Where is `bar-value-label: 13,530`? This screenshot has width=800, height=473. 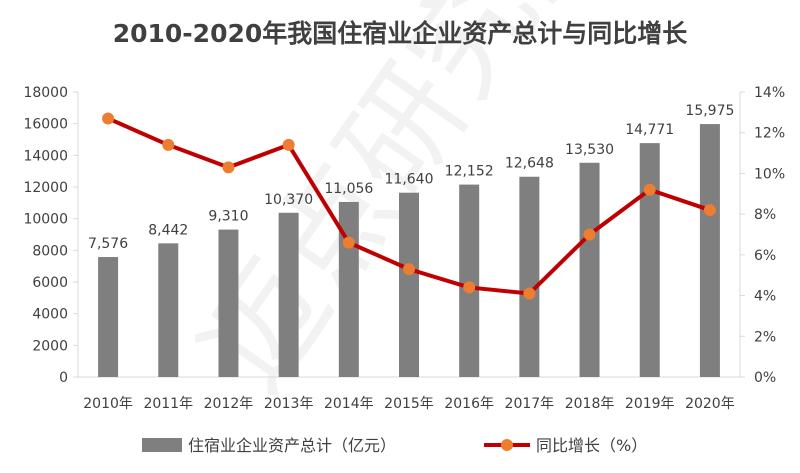
bar-value-label: 13,530 is located at coordinates (589, 150).